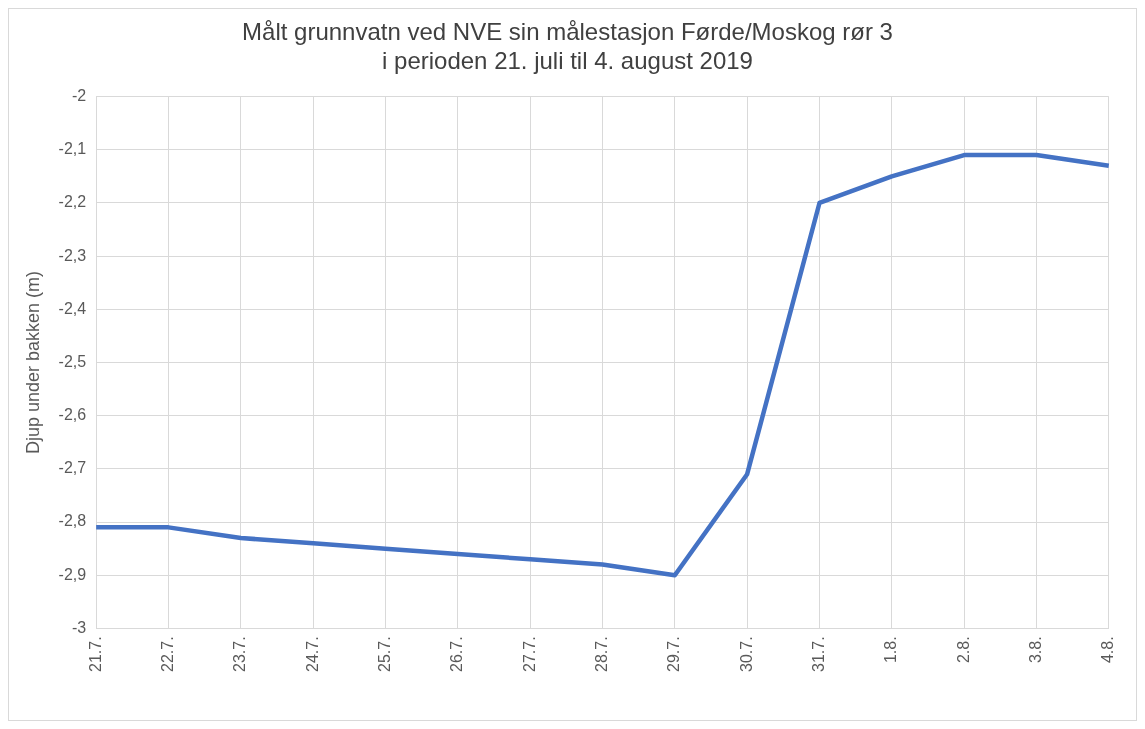  What do you see at coordinates (95, 654) in the screenshot?
I see `x-tick-label: 21.7.` at bounding box center [95, 654].